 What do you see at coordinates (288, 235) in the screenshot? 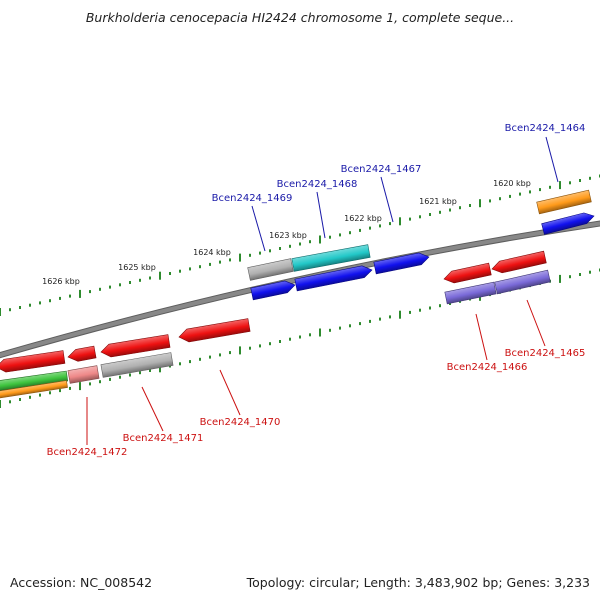
I see `kbp-label: 1623 kbp` at bounding box center [288, 235].